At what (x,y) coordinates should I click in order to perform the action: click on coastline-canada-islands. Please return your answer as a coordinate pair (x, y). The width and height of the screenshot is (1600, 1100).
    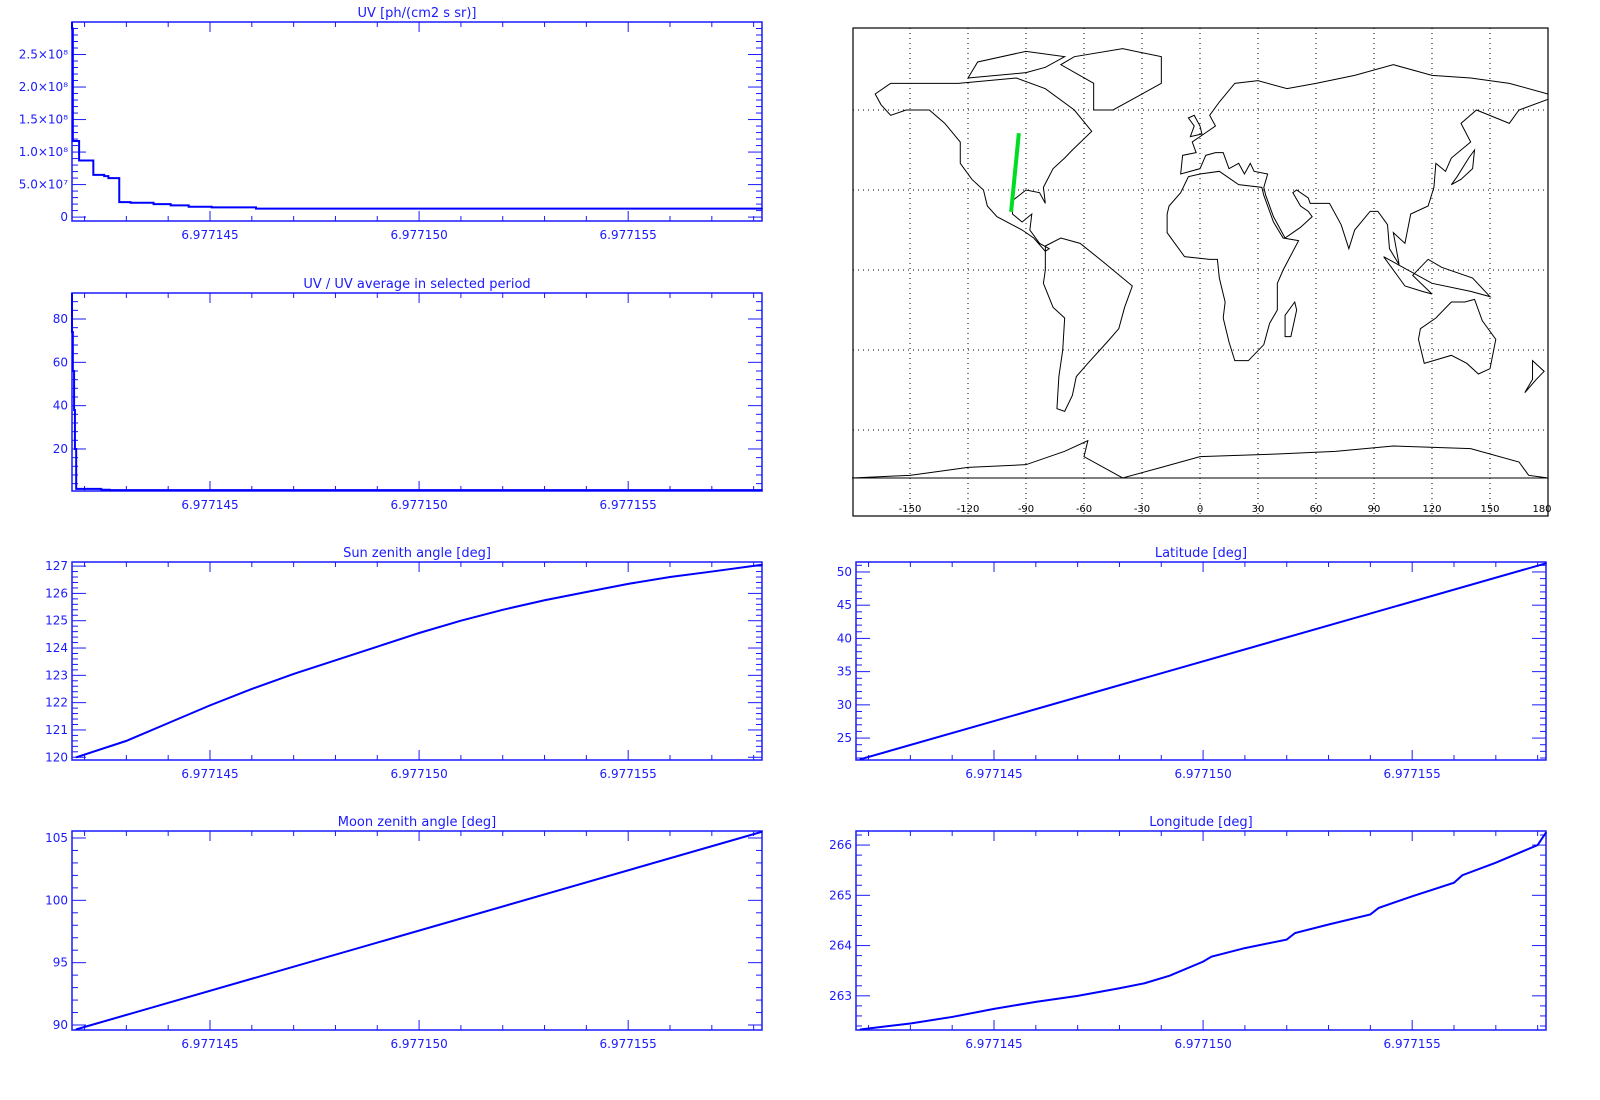
    Looking at the image, I should click on (1017, 64).